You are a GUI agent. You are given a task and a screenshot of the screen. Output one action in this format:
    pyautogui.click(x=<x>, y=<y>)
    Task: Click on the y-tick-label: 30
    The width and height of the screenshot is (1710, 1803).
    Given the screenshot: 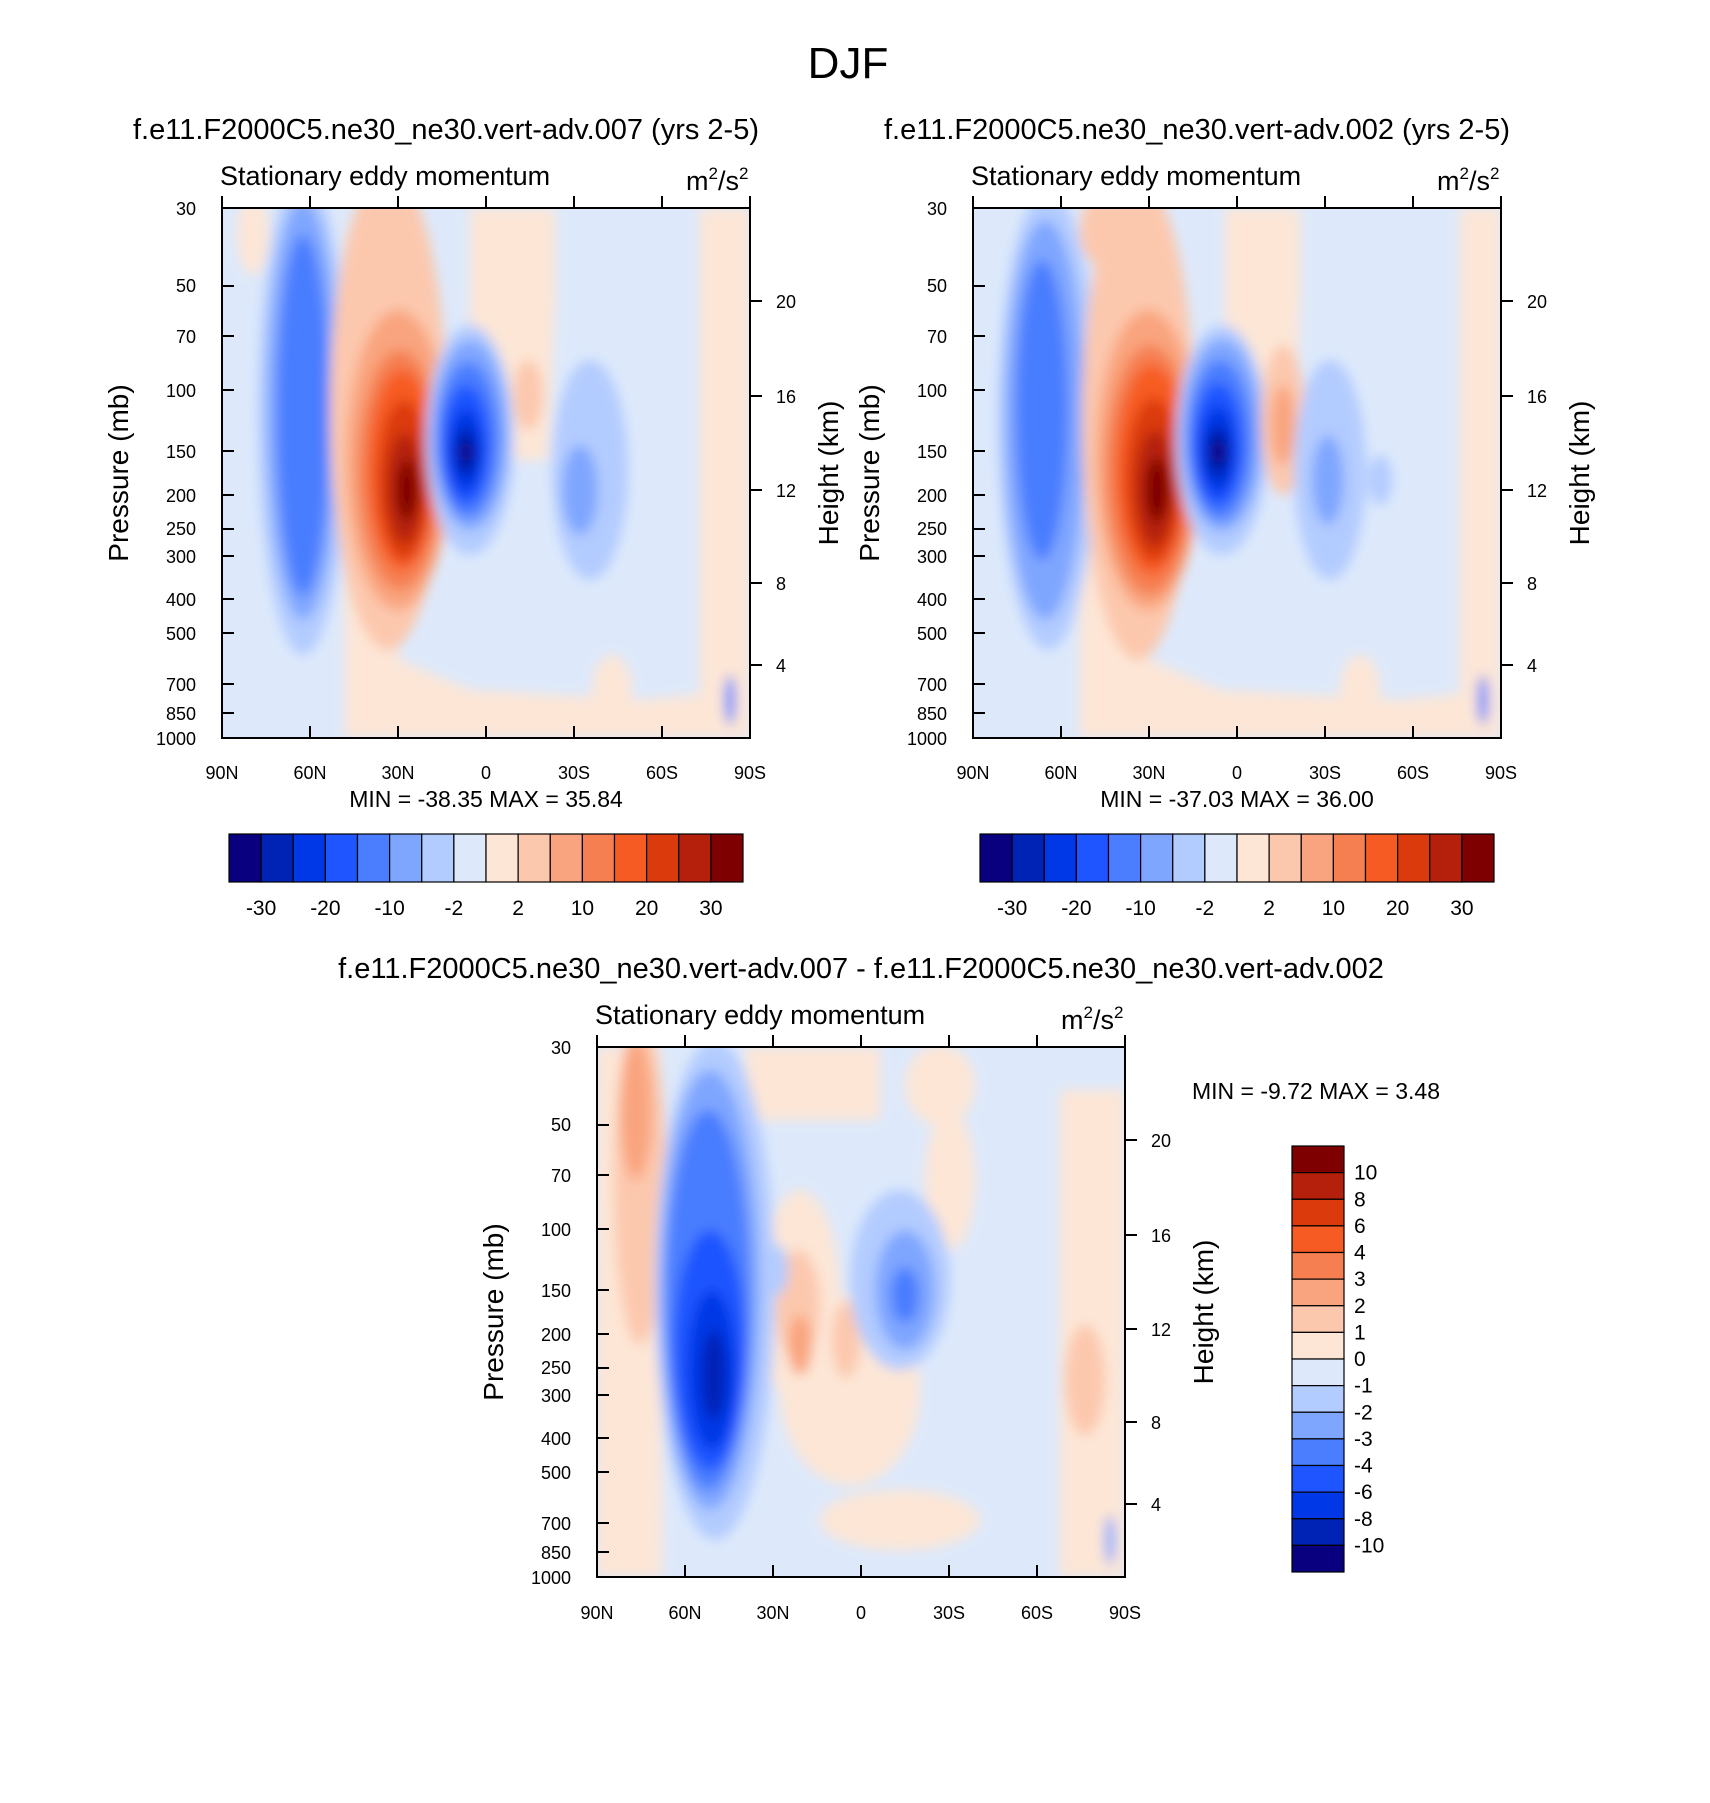 What is the action you would take?
    pyautogui.click(x=186, y=209)
    